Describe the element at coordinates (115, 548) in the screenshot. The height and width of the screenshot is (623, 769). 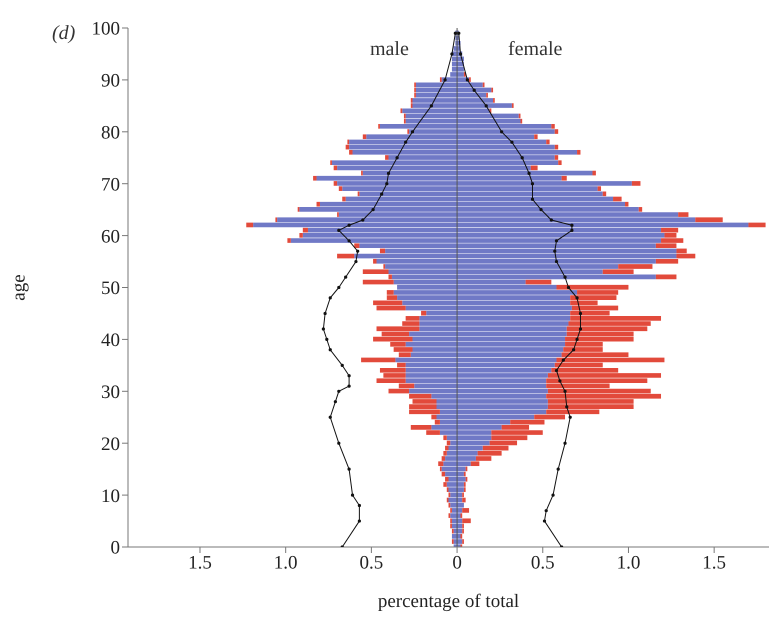
I see `y-tick-label: 0` at that location.